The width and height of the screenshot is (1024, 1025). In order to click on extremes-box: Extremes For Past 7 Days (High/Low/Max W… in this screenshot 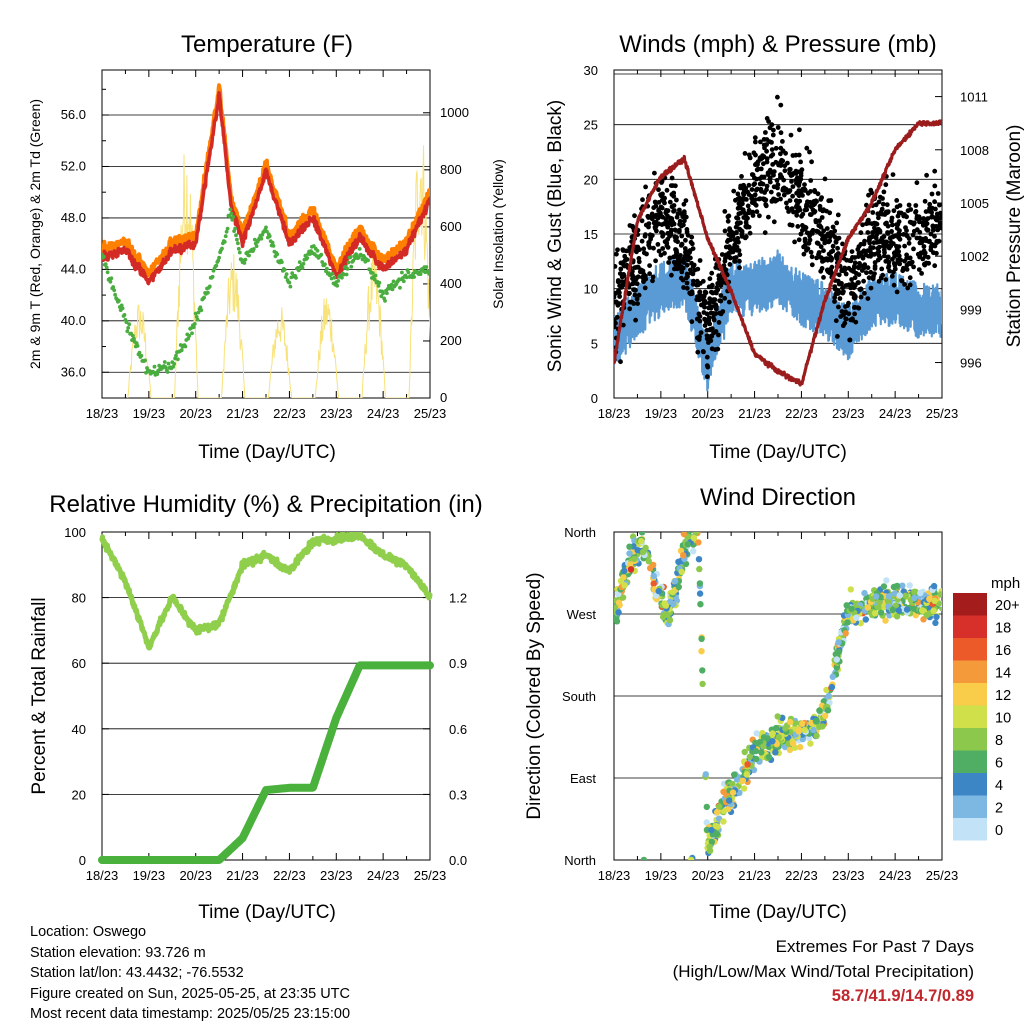, I will do `click(823, 971)`.